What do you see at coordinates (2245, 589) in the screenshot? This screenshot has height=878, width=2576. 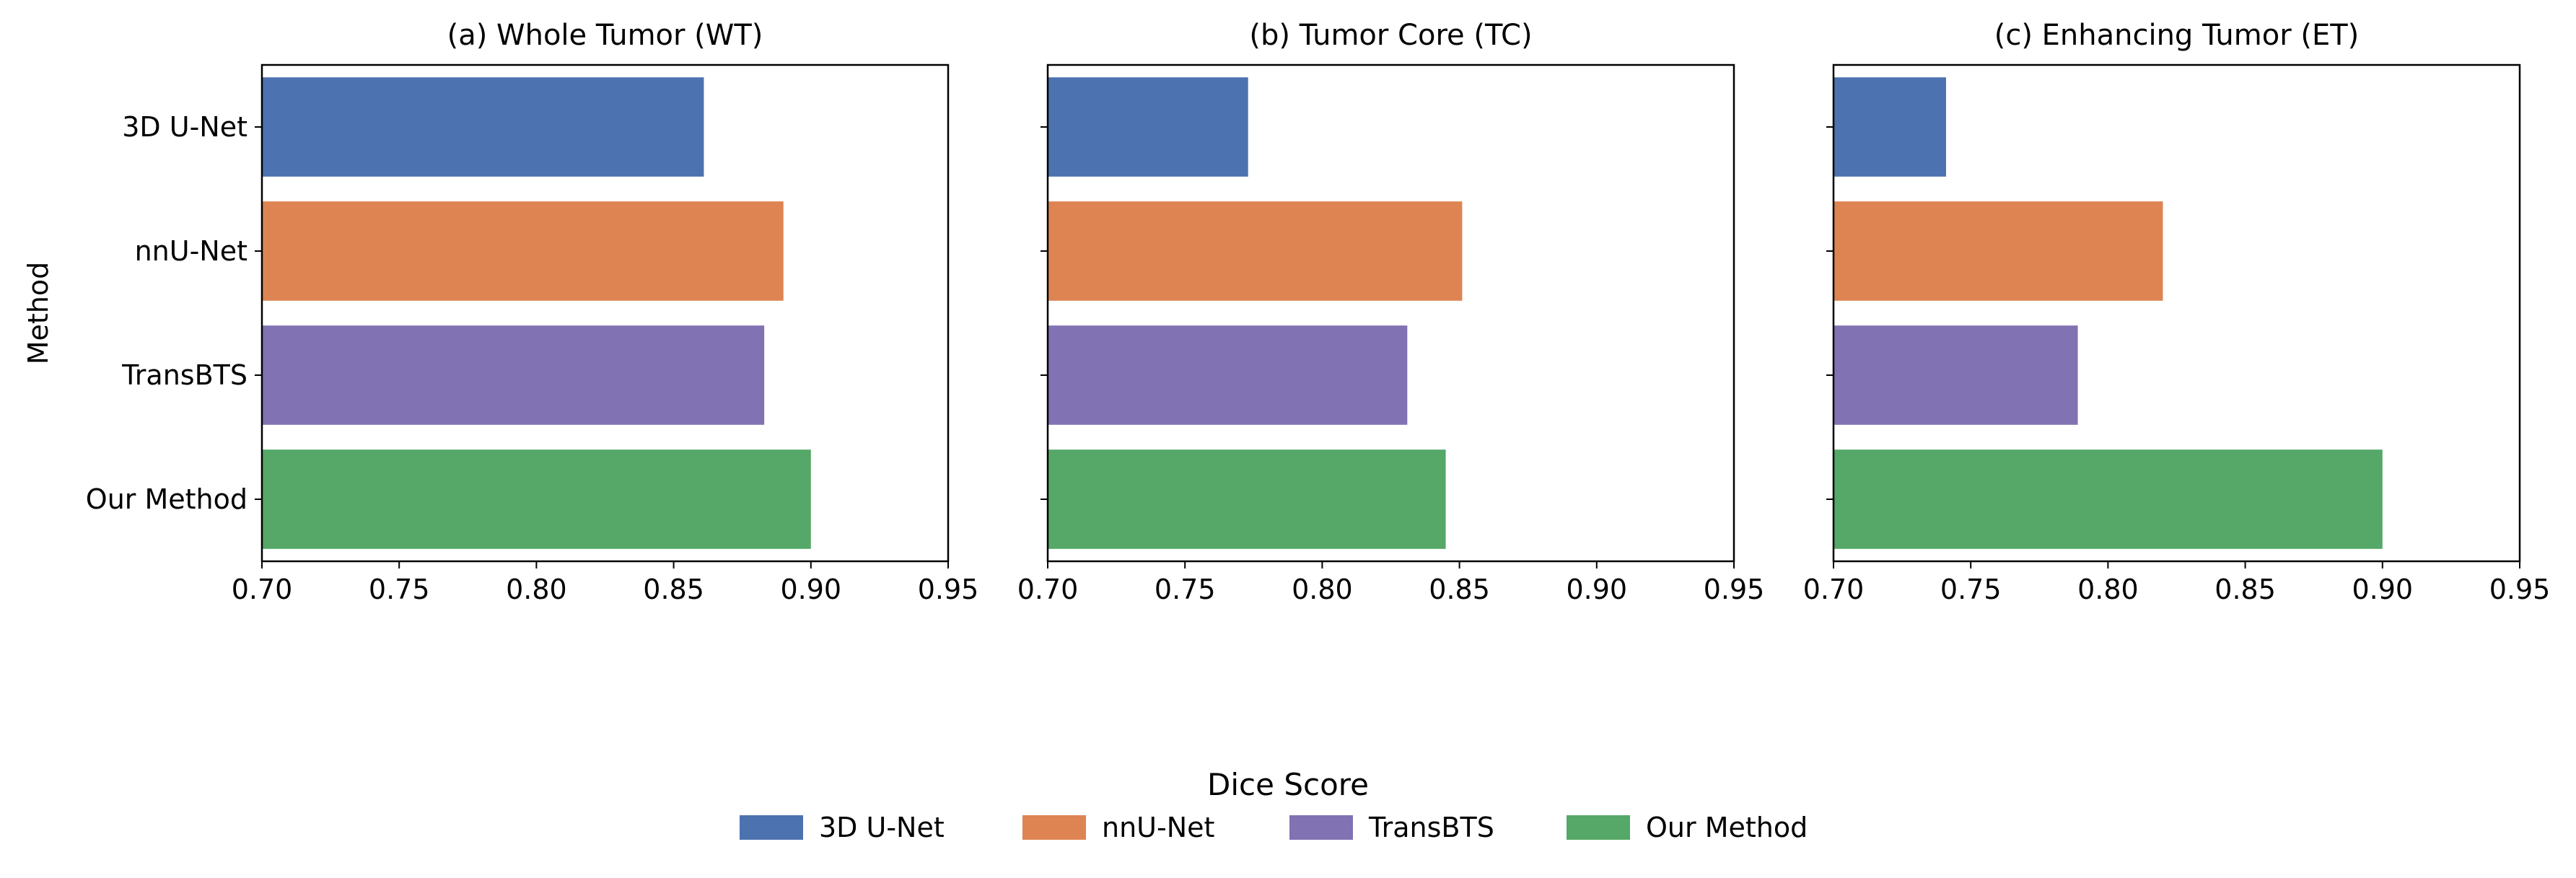 I see `x-tick-label-3-3: 0.85` at bounding box center [2245, 589].